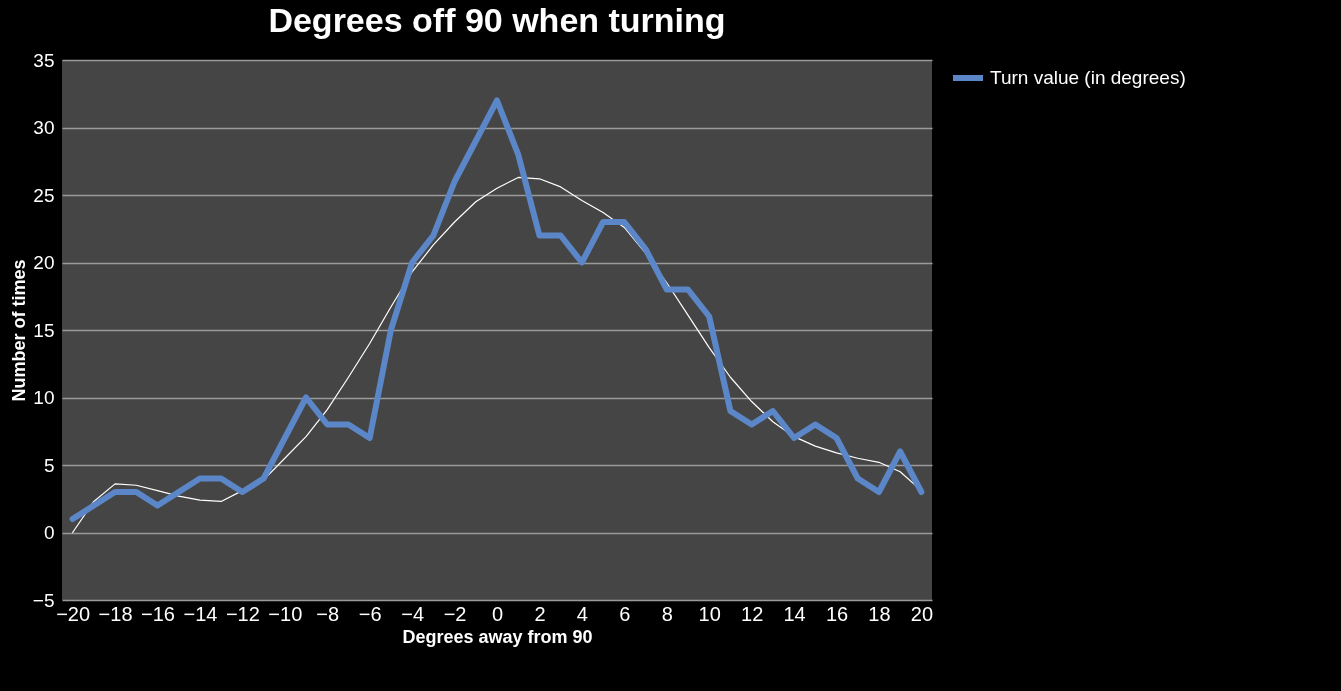  What do you see at coordinates (158, 613) in the screenshot?
I see `x-tick-label: −16` at bounding box center [158, 613].